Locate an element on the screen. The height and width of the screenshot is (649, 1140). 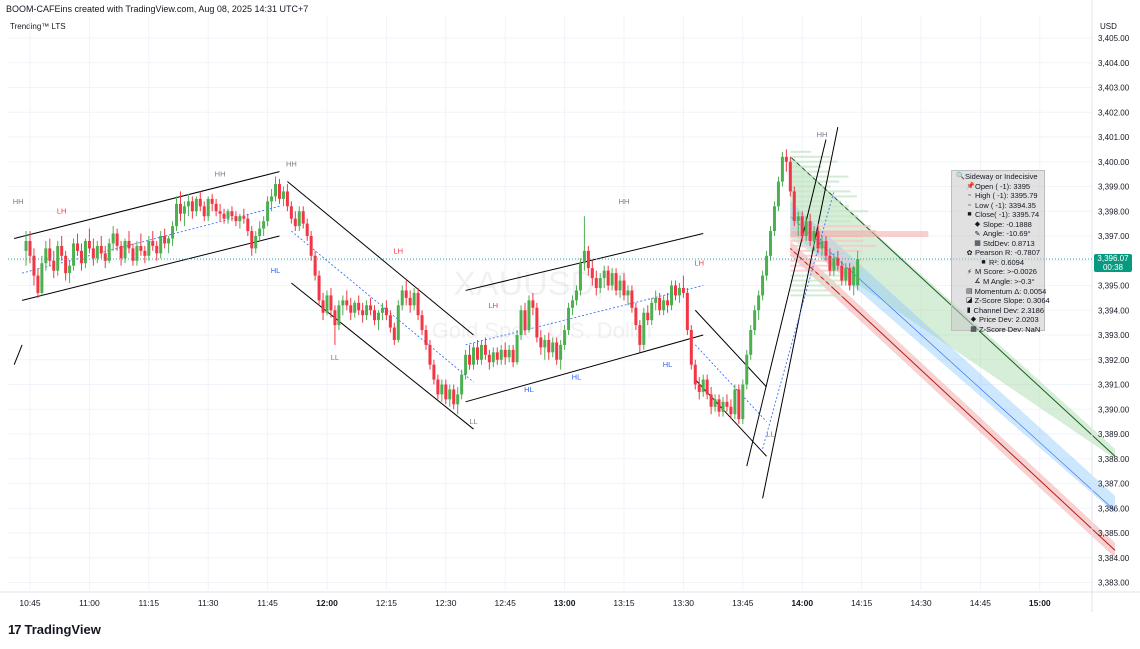
time-tick-label: 14:15 is located at coordinates (862, 603).